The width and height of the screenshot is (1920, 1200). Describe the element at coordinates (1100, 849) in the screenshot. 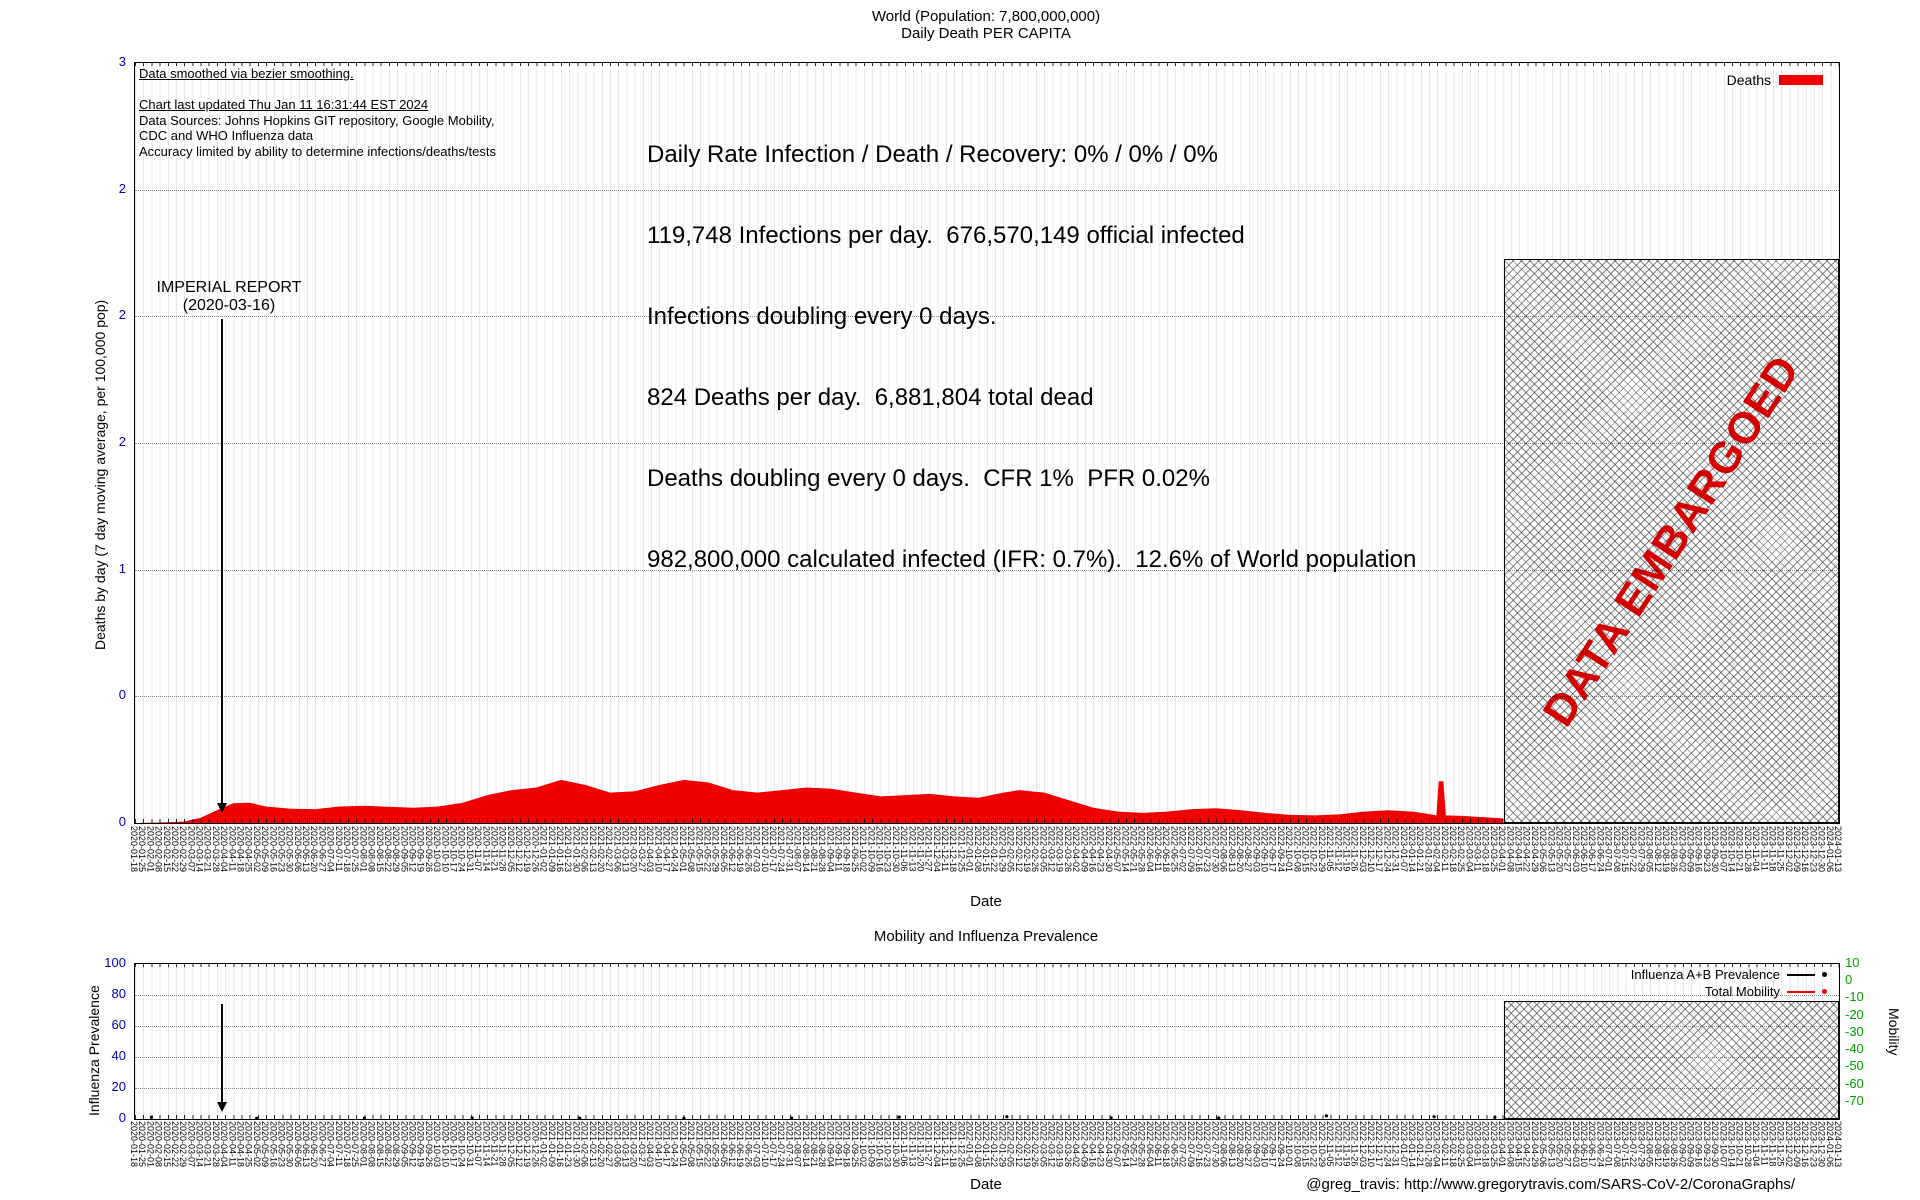

I see `x-tick-label: 2022-04-23` at that location.